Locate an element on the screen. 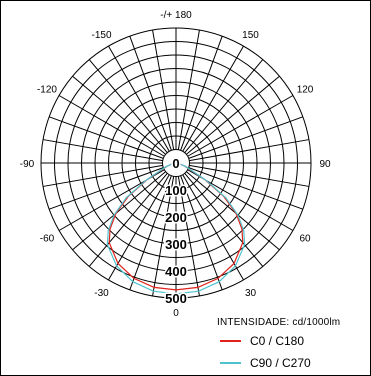 The image size is (371, 376). radial-label-500: 500 is located at coordinates (176, 298).